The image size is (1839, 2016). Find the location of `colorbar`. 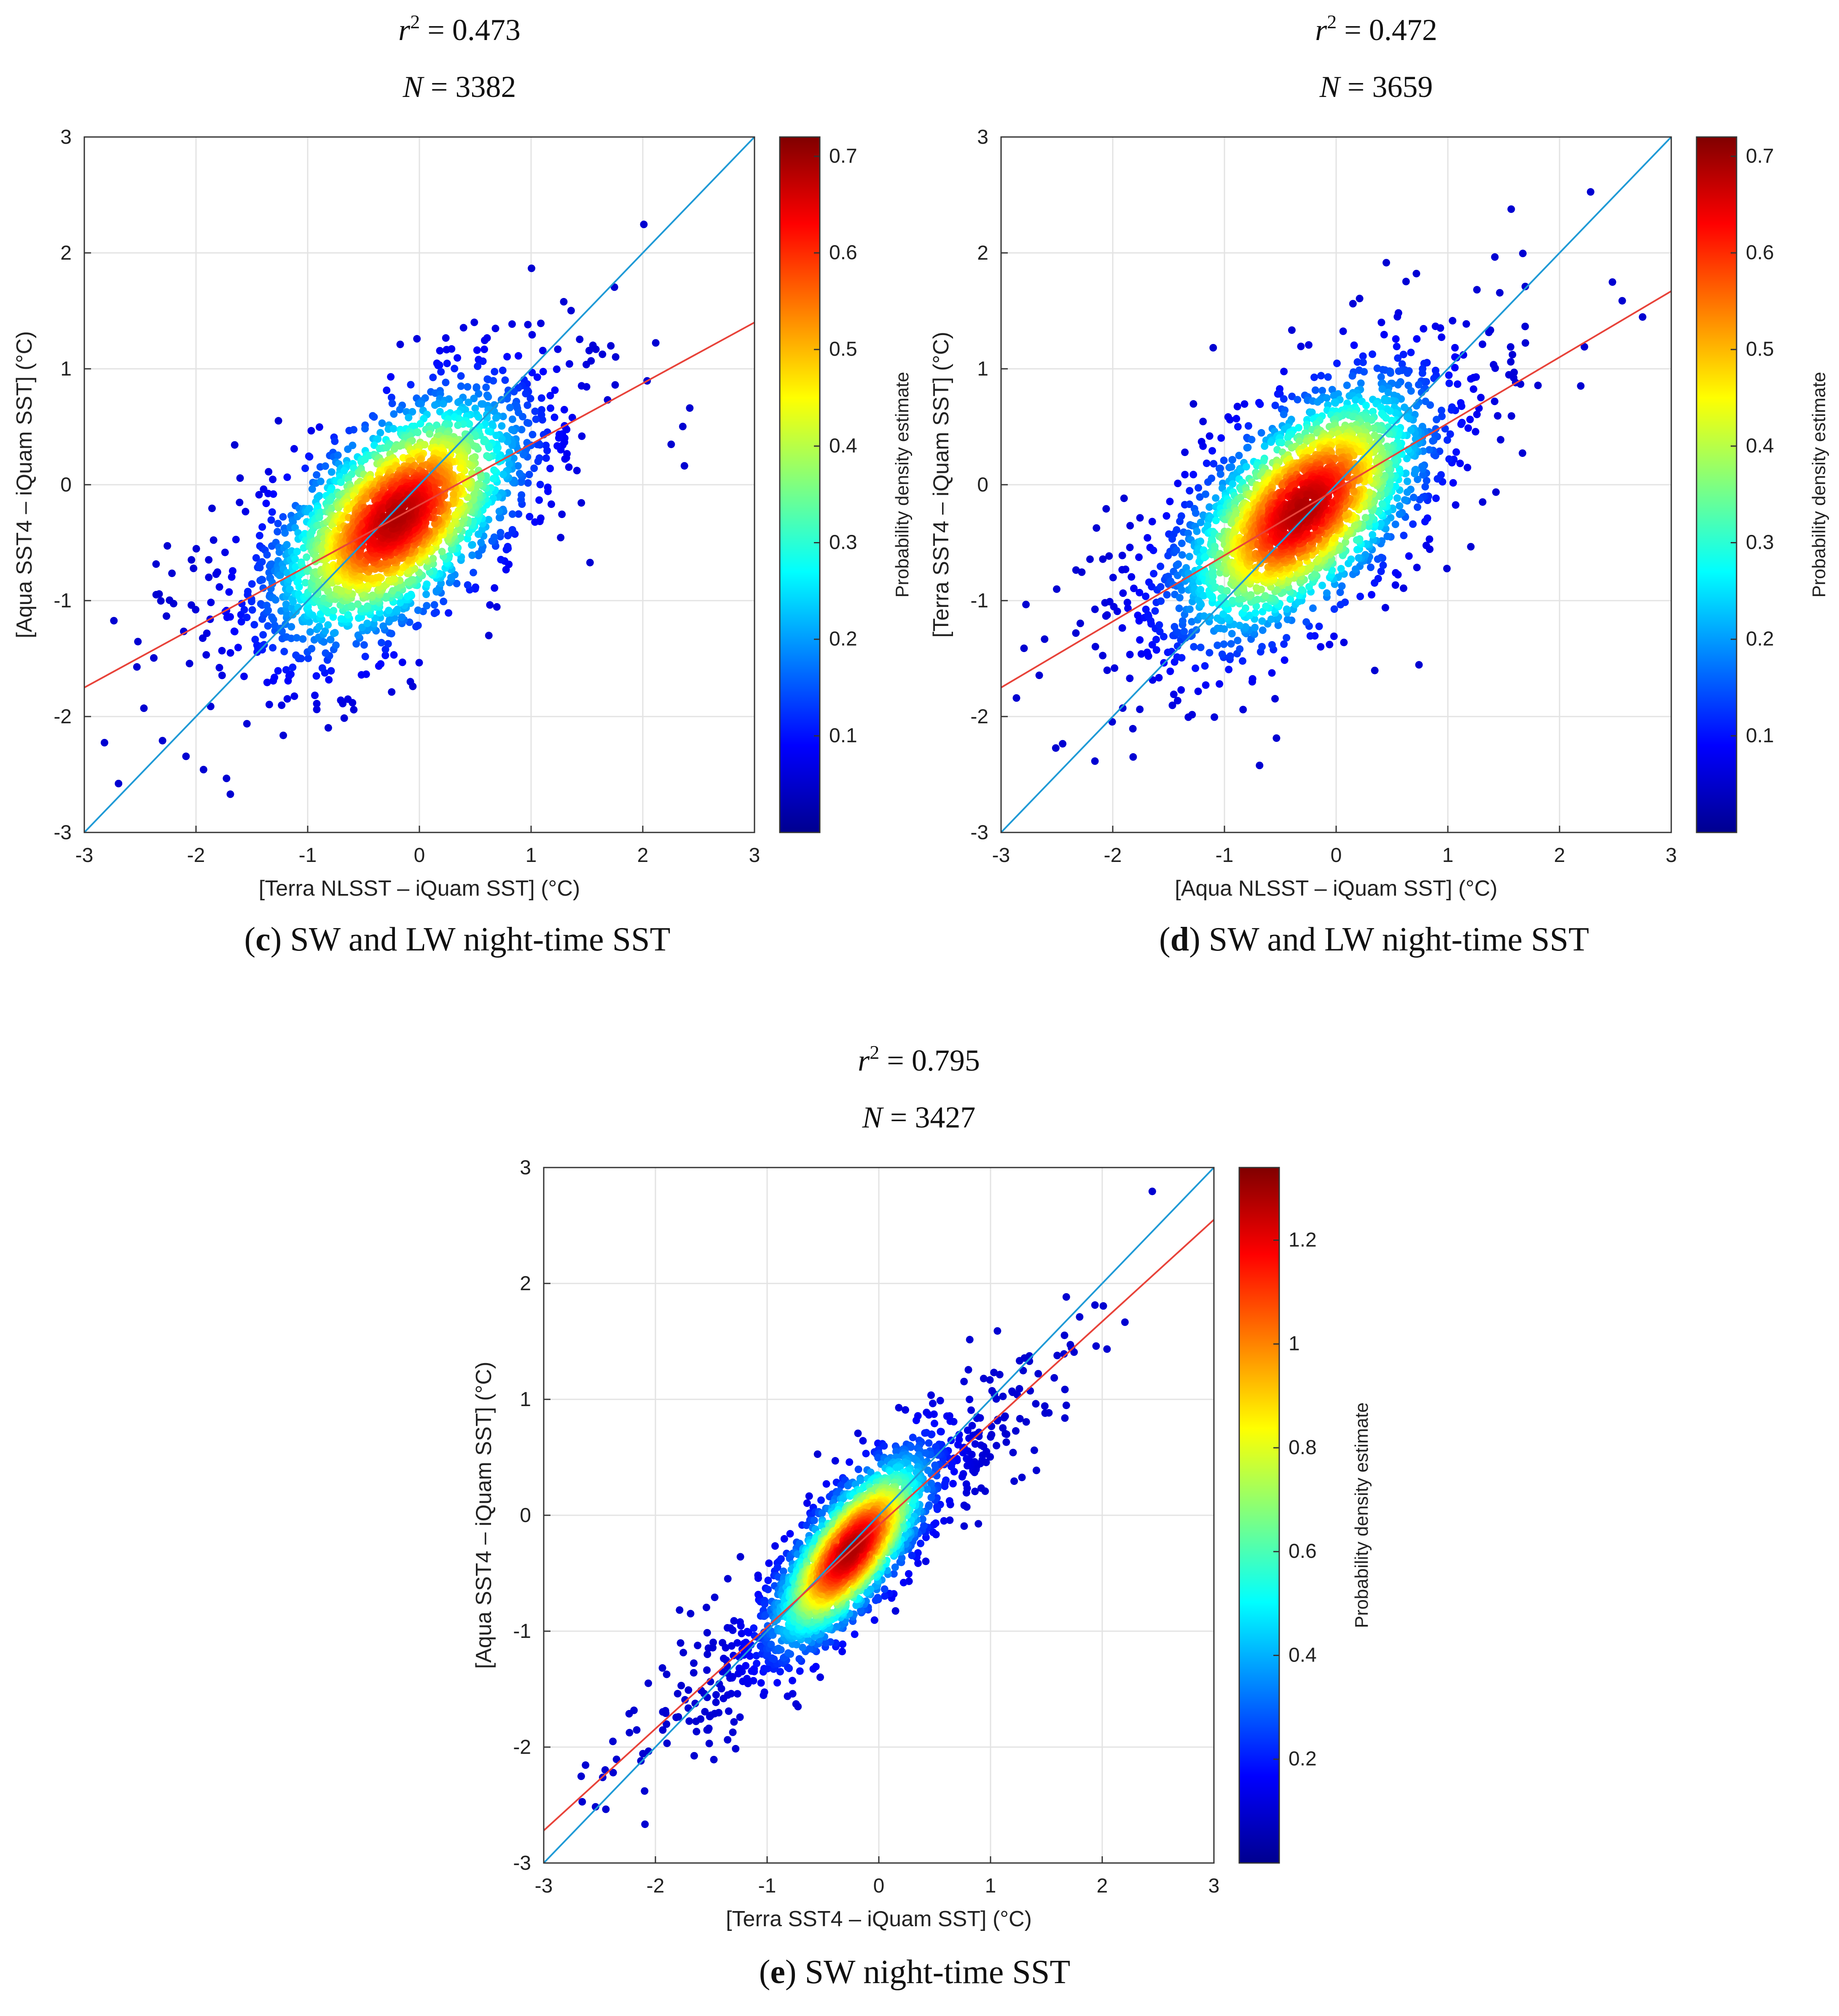

colorbar is located at coordinates (800, 484).